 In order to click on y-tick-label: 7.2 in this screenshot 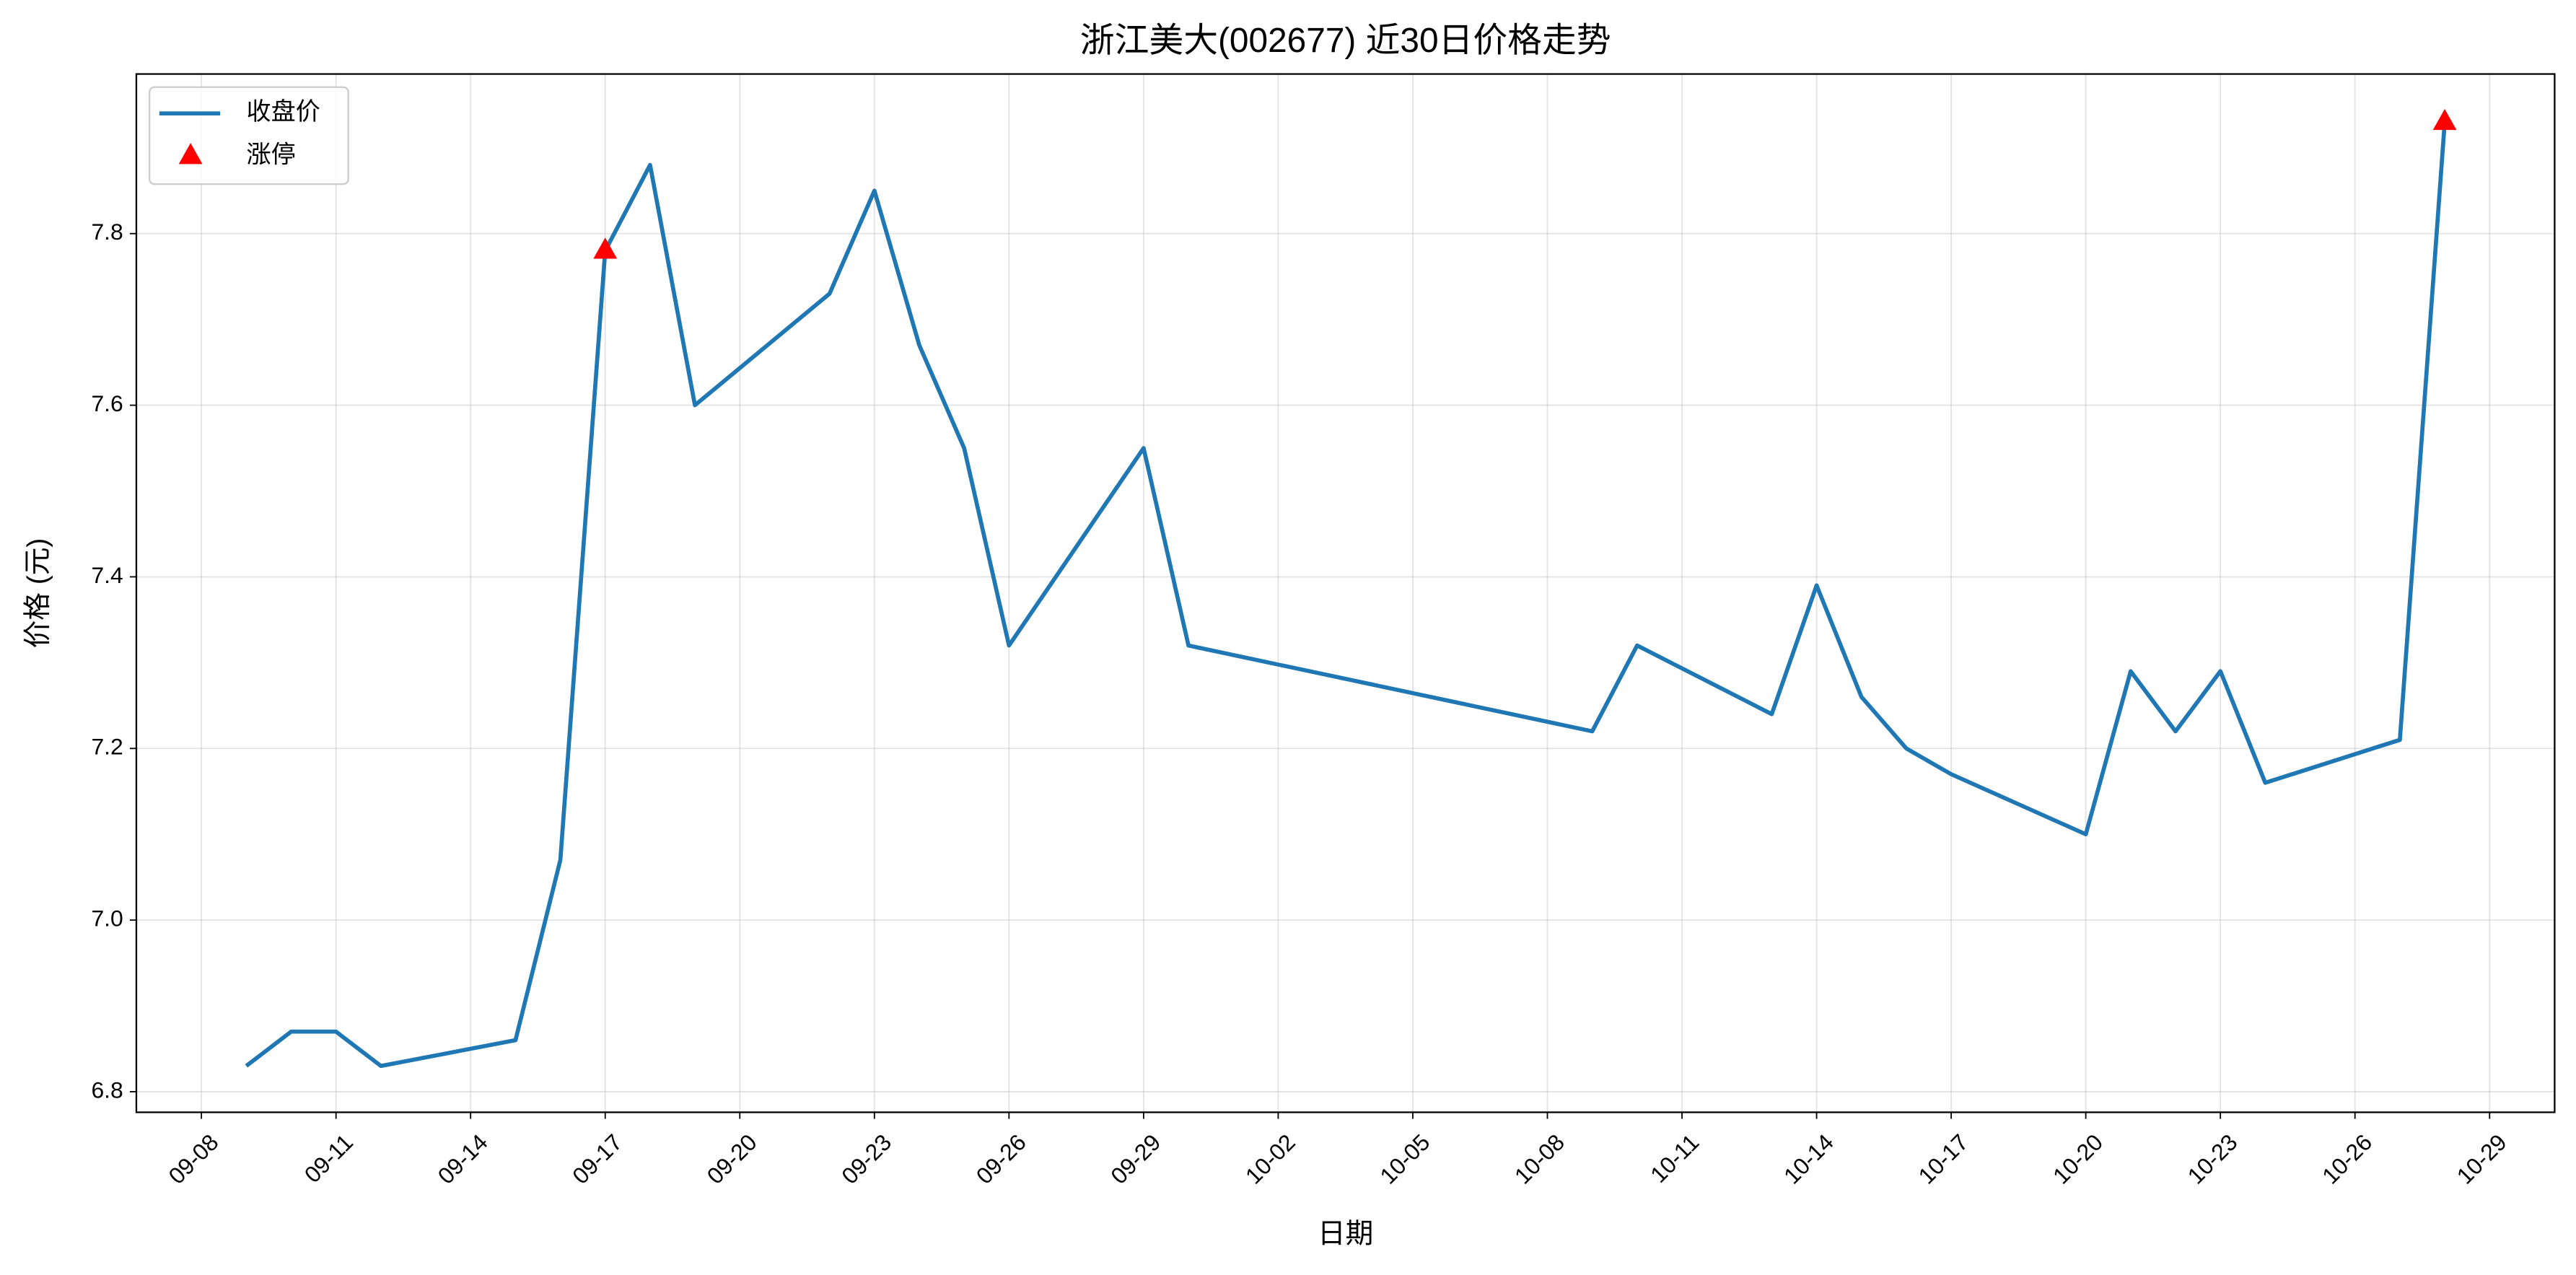, I will do `click(107, 747)`.